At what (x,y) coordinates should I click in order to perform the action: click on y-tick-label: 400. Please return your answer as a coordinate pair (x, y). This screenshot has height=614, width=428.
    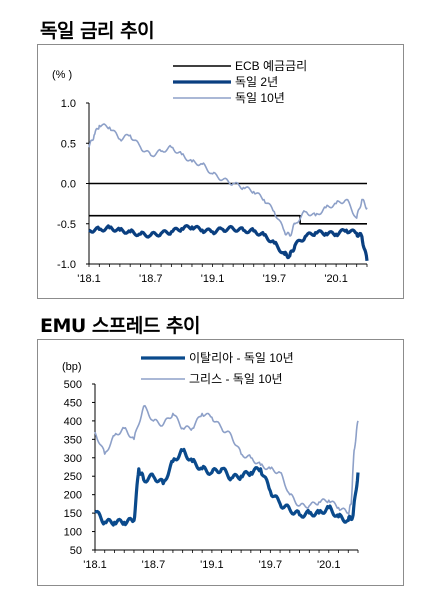
    Looking at the image, I should click on (73, 422).